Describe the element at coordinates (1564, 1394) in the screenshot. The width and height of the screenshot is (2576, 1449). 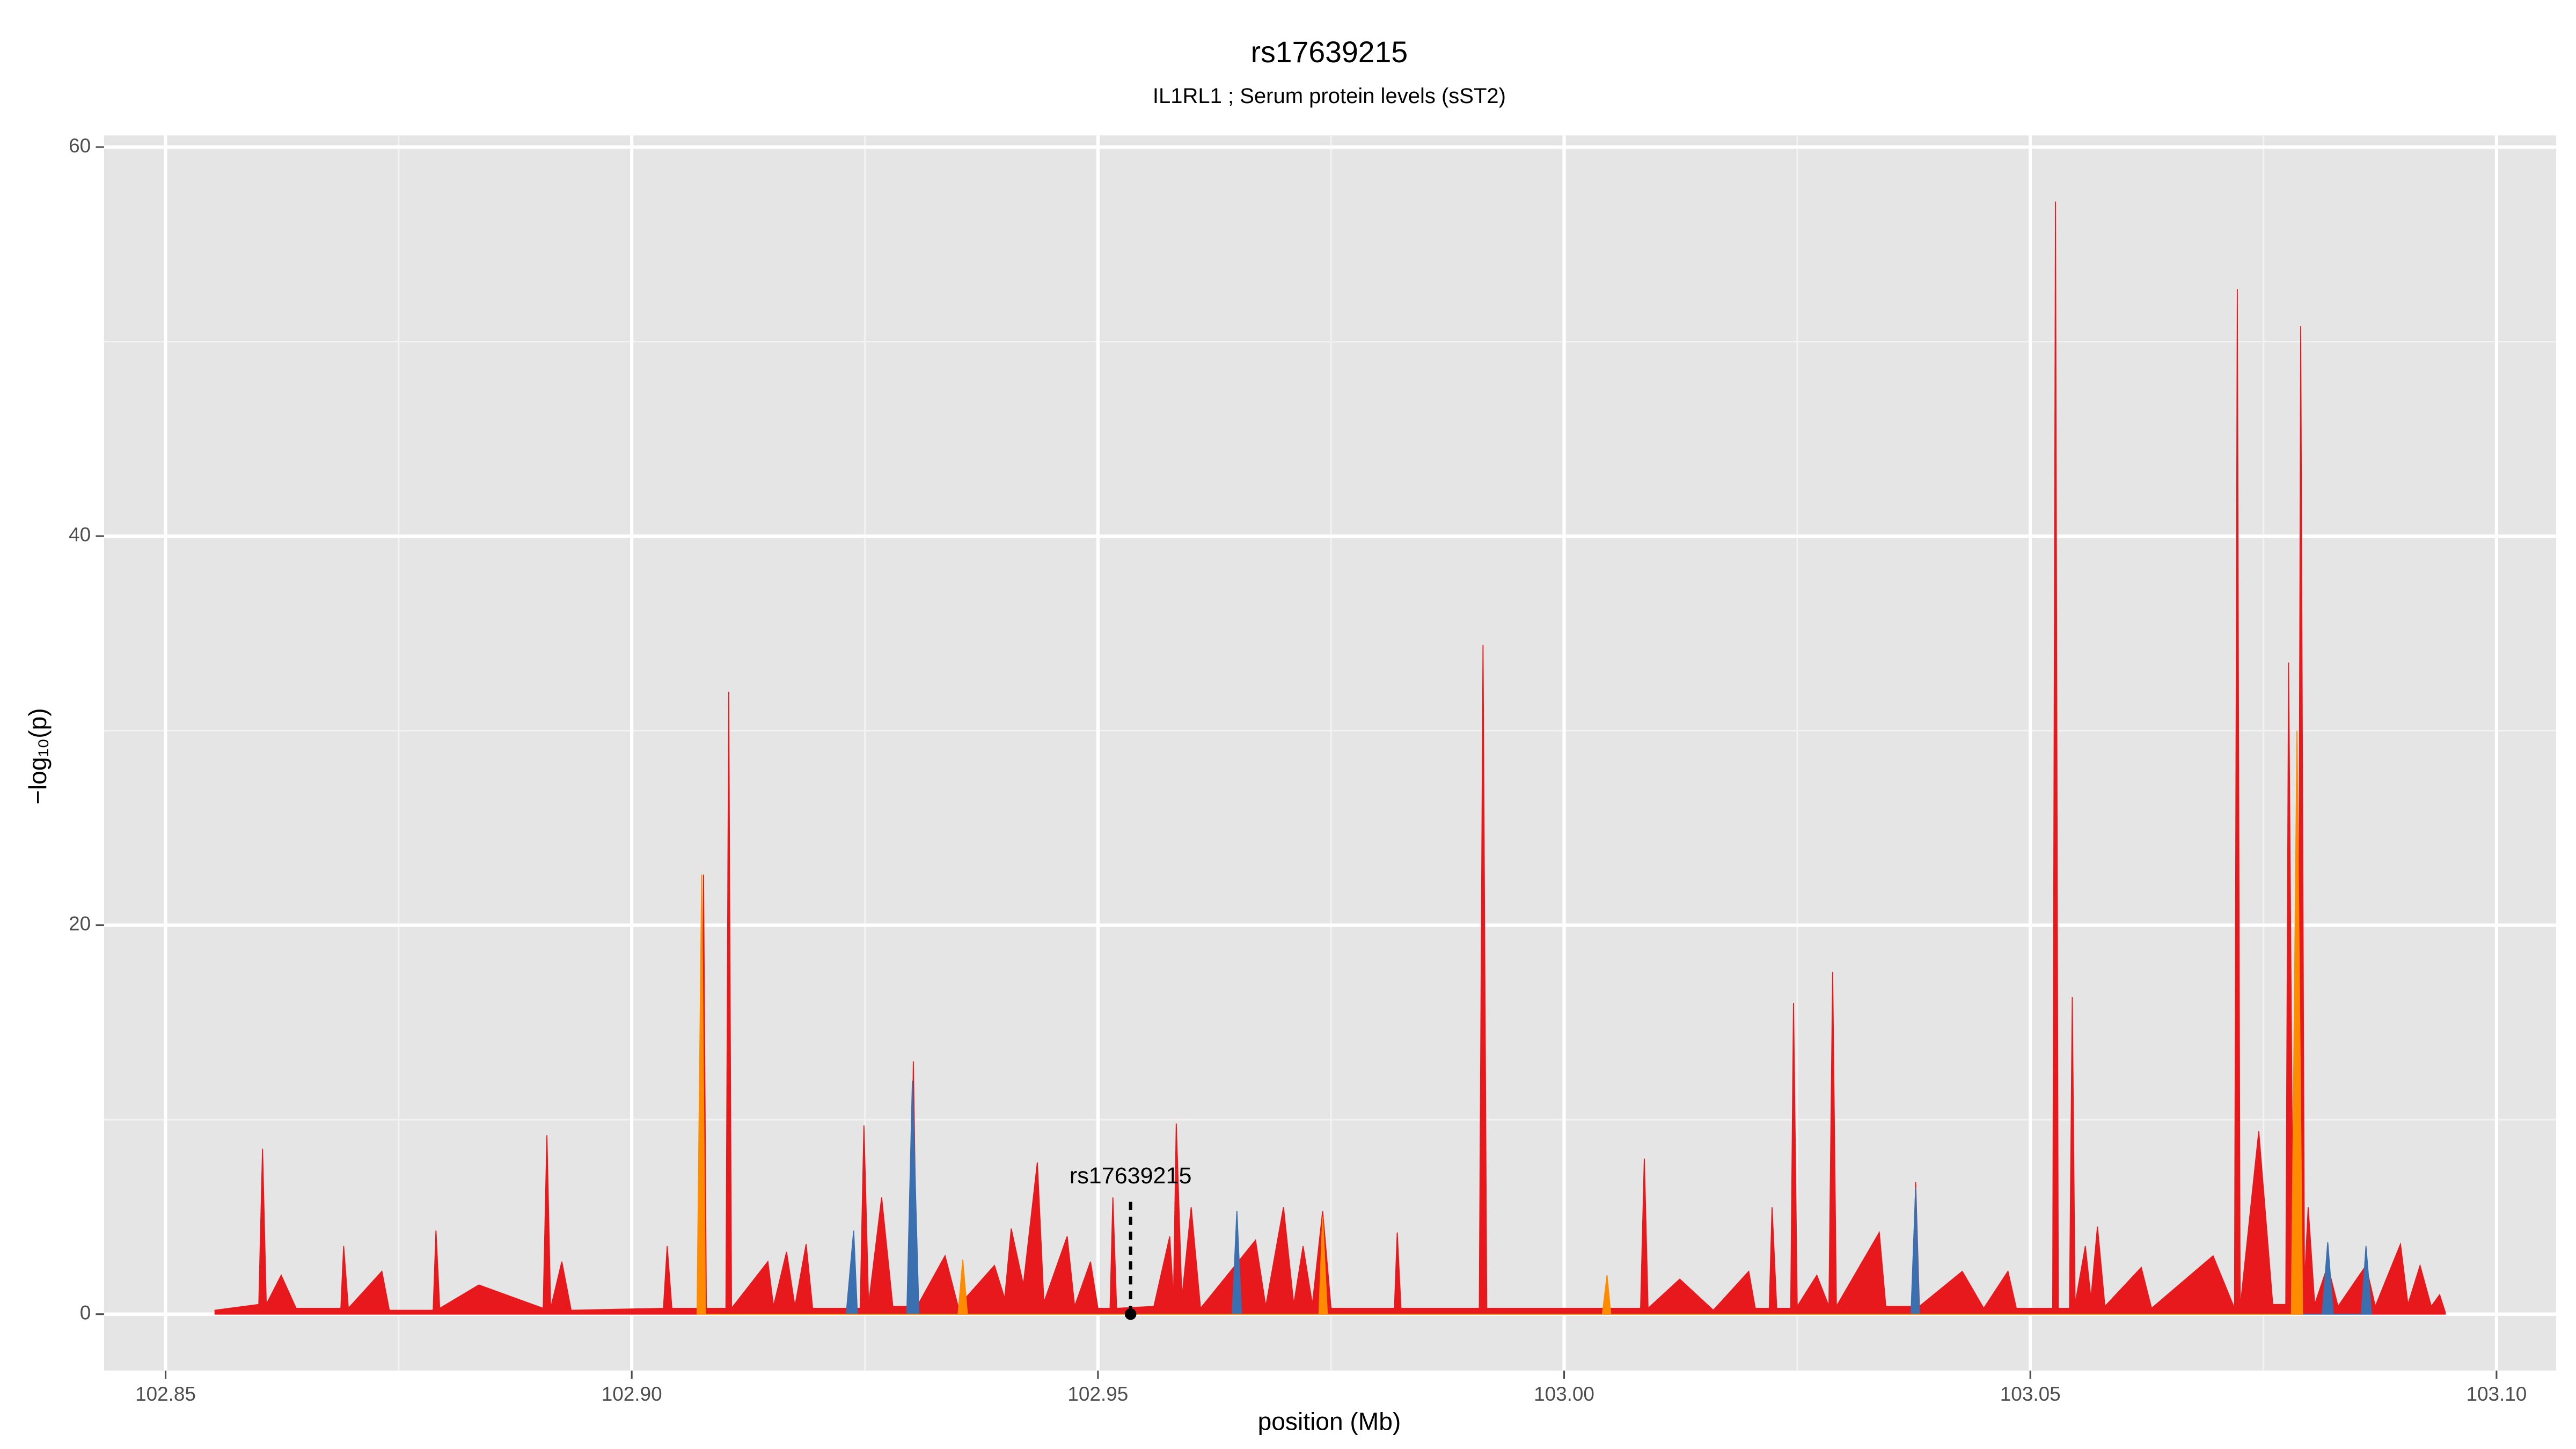
I see `x-tick-label: 103.00` at that location.